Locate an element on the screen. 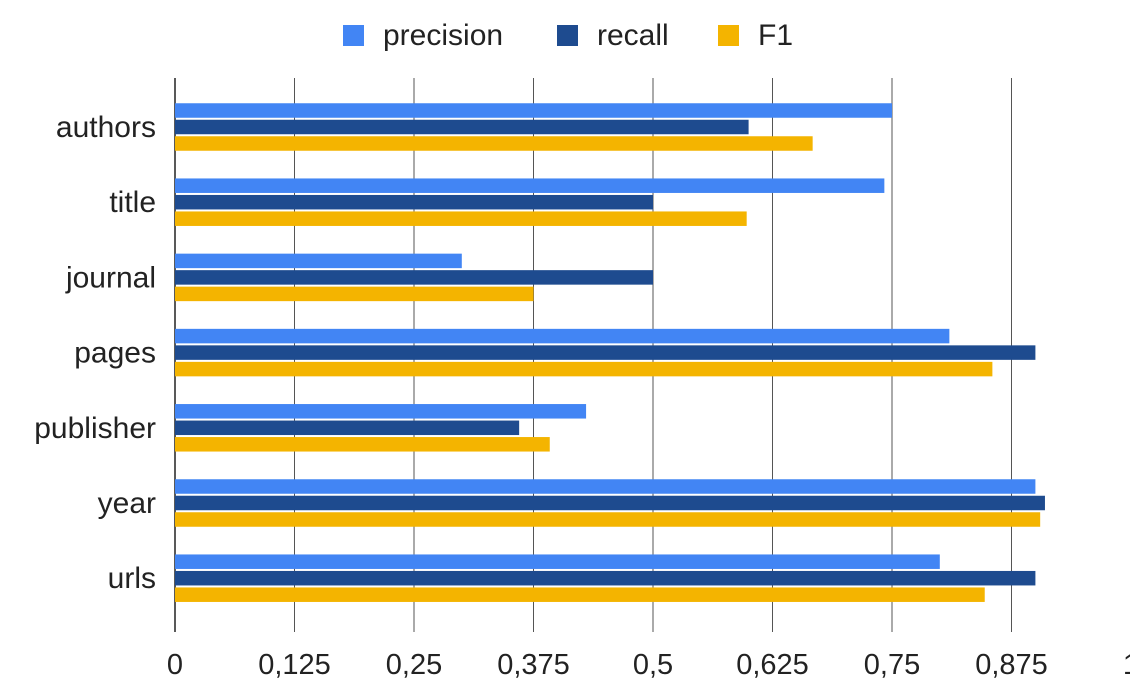  category-label: pages is located at coordinates (115, 353).